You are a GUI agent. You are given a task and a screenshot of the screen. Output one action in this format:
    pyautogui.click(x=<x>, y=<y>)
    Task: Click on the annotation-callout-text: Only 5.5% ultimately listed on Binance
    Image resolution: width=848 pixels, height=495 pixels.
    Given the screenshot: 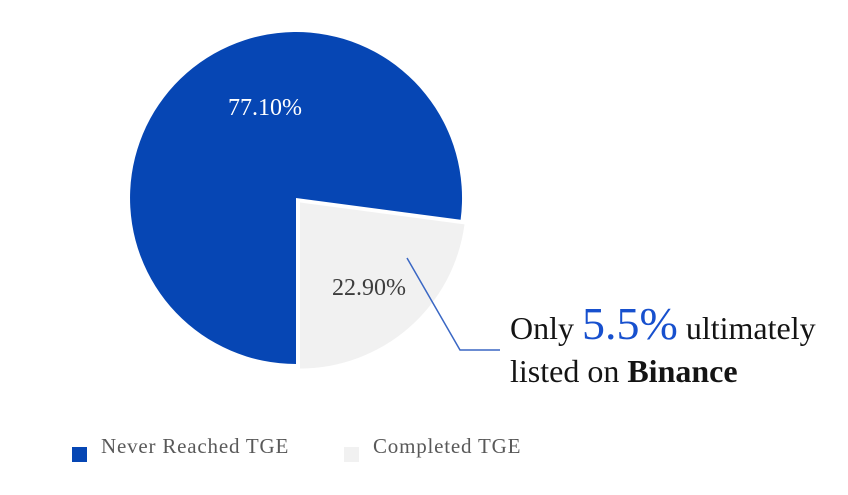 What is the action you would take?
    pyautogui.click(x=675, y=347)
    